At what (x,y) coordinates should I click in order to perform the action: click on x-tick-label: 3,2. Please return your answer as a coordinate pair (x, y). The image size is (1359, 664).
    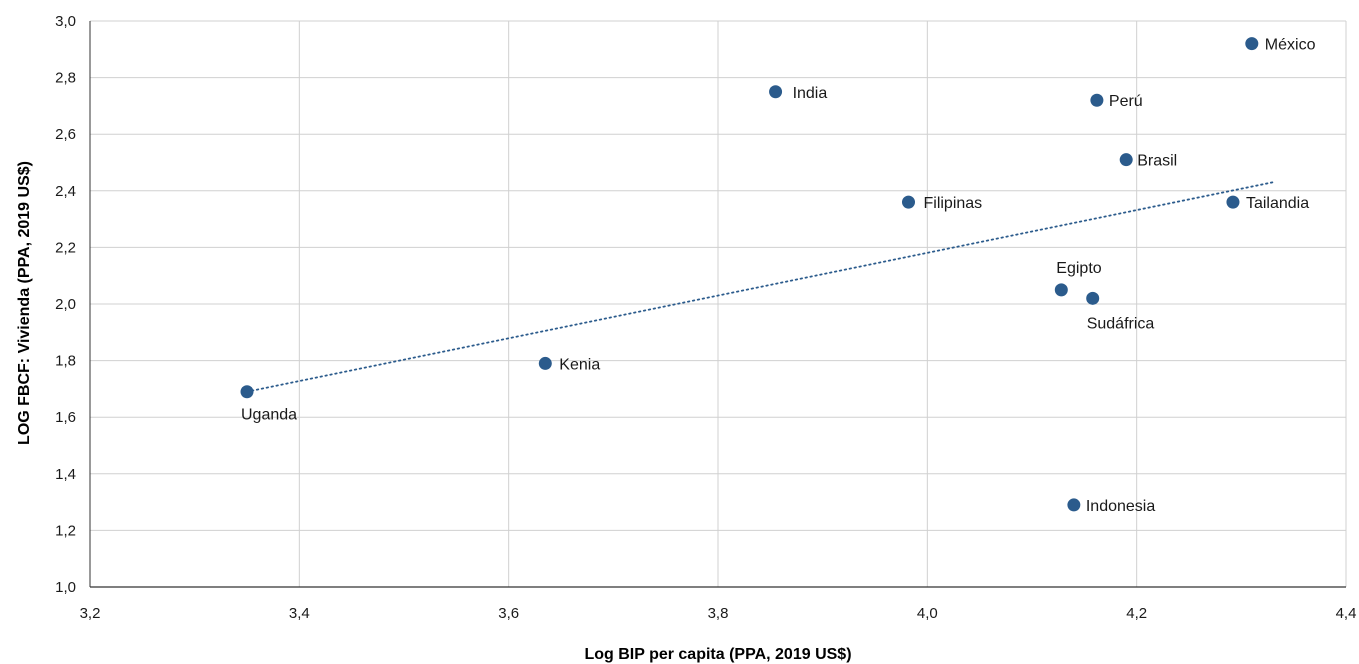
    Looking at the image, I should click on (90, 613).